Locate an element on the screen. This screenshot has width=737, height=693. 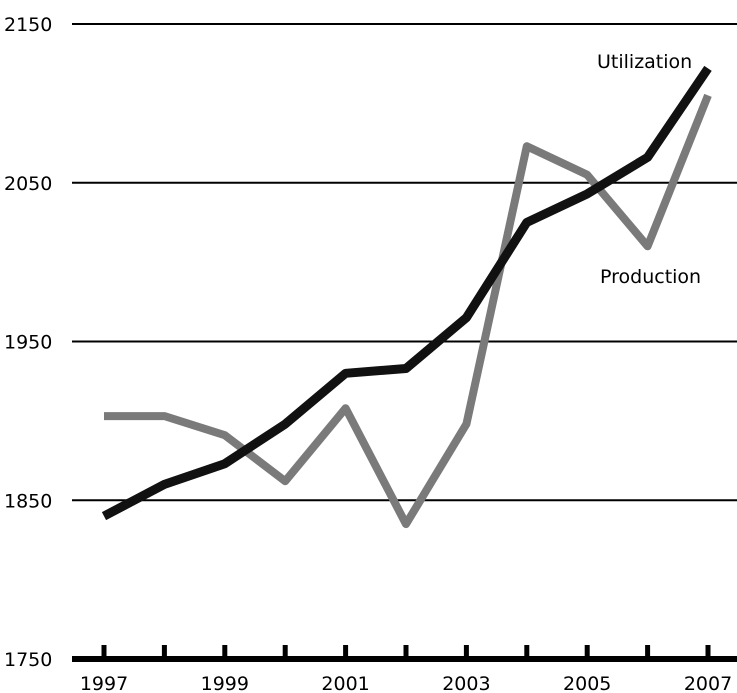
y-axis-tick-labels: 2150 2050 1950 1850 1750 is located at coordinates (28, 342).